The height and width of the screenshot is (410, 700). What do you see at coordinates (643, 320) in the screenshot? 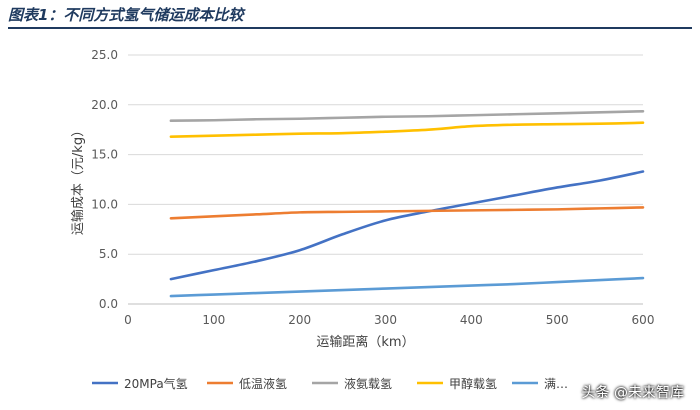
I see `x-tick-label: 600` at bounding box center [643, 320].